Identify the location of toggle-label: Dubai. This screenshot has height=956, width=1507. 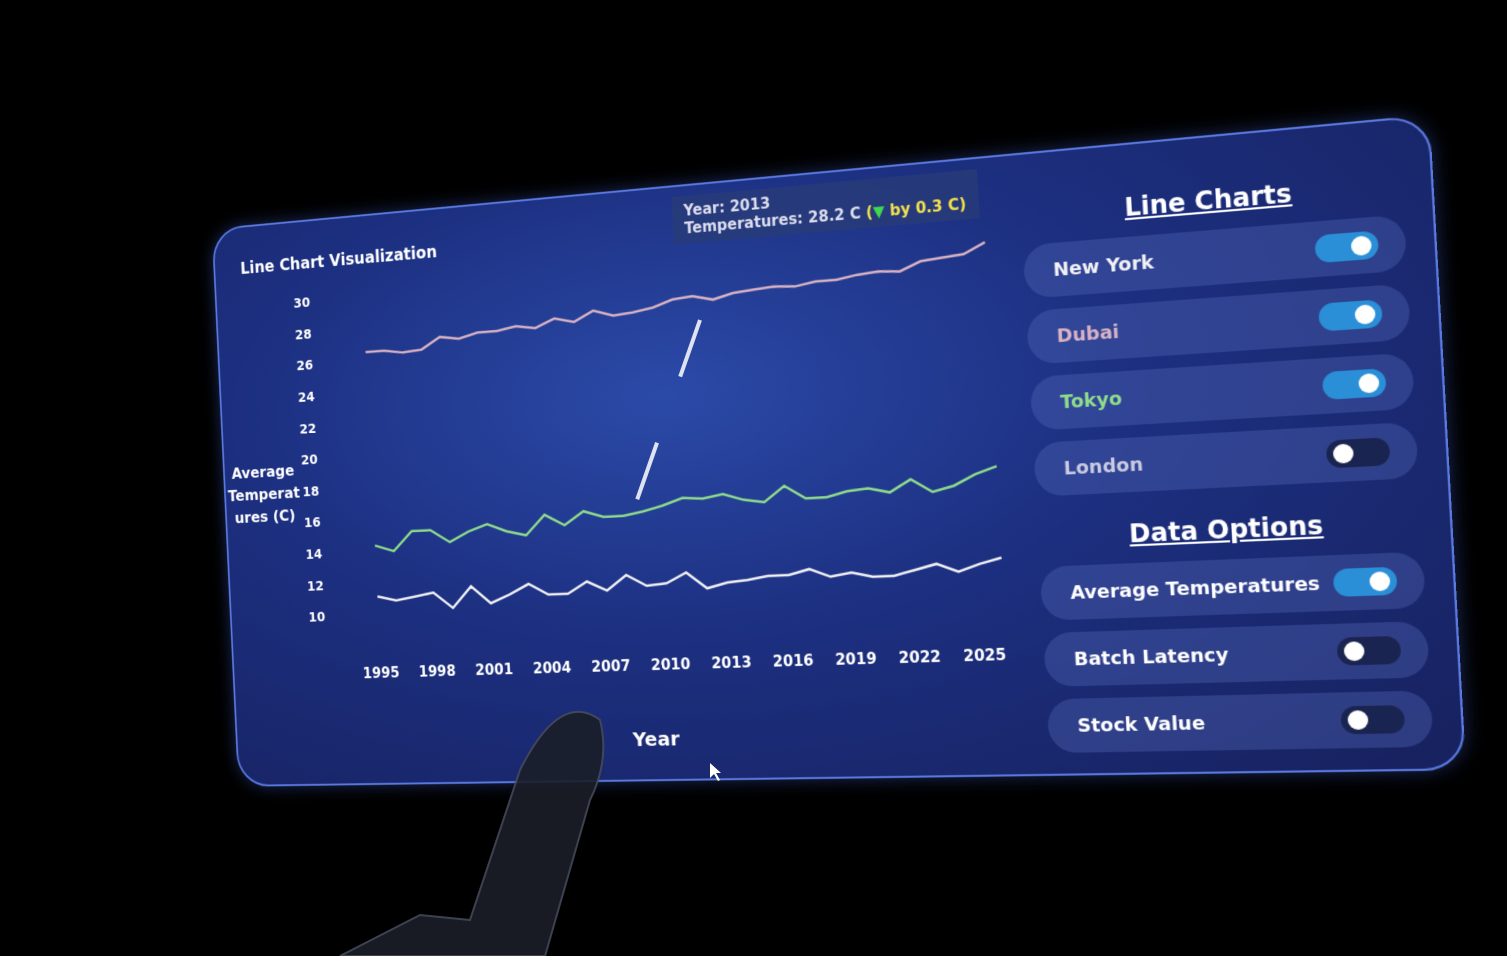
(1088, 333).